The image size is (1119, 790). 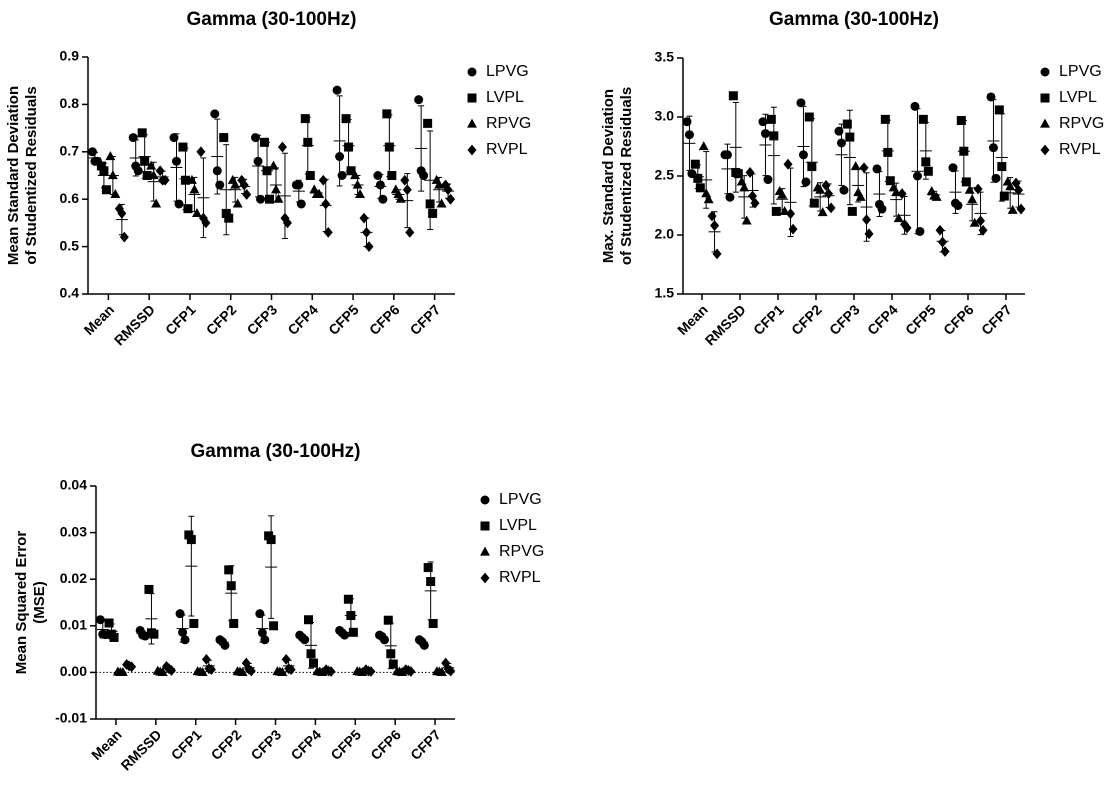 I want to click on x-tick-label: CFP7, so click(x=425, y=319).